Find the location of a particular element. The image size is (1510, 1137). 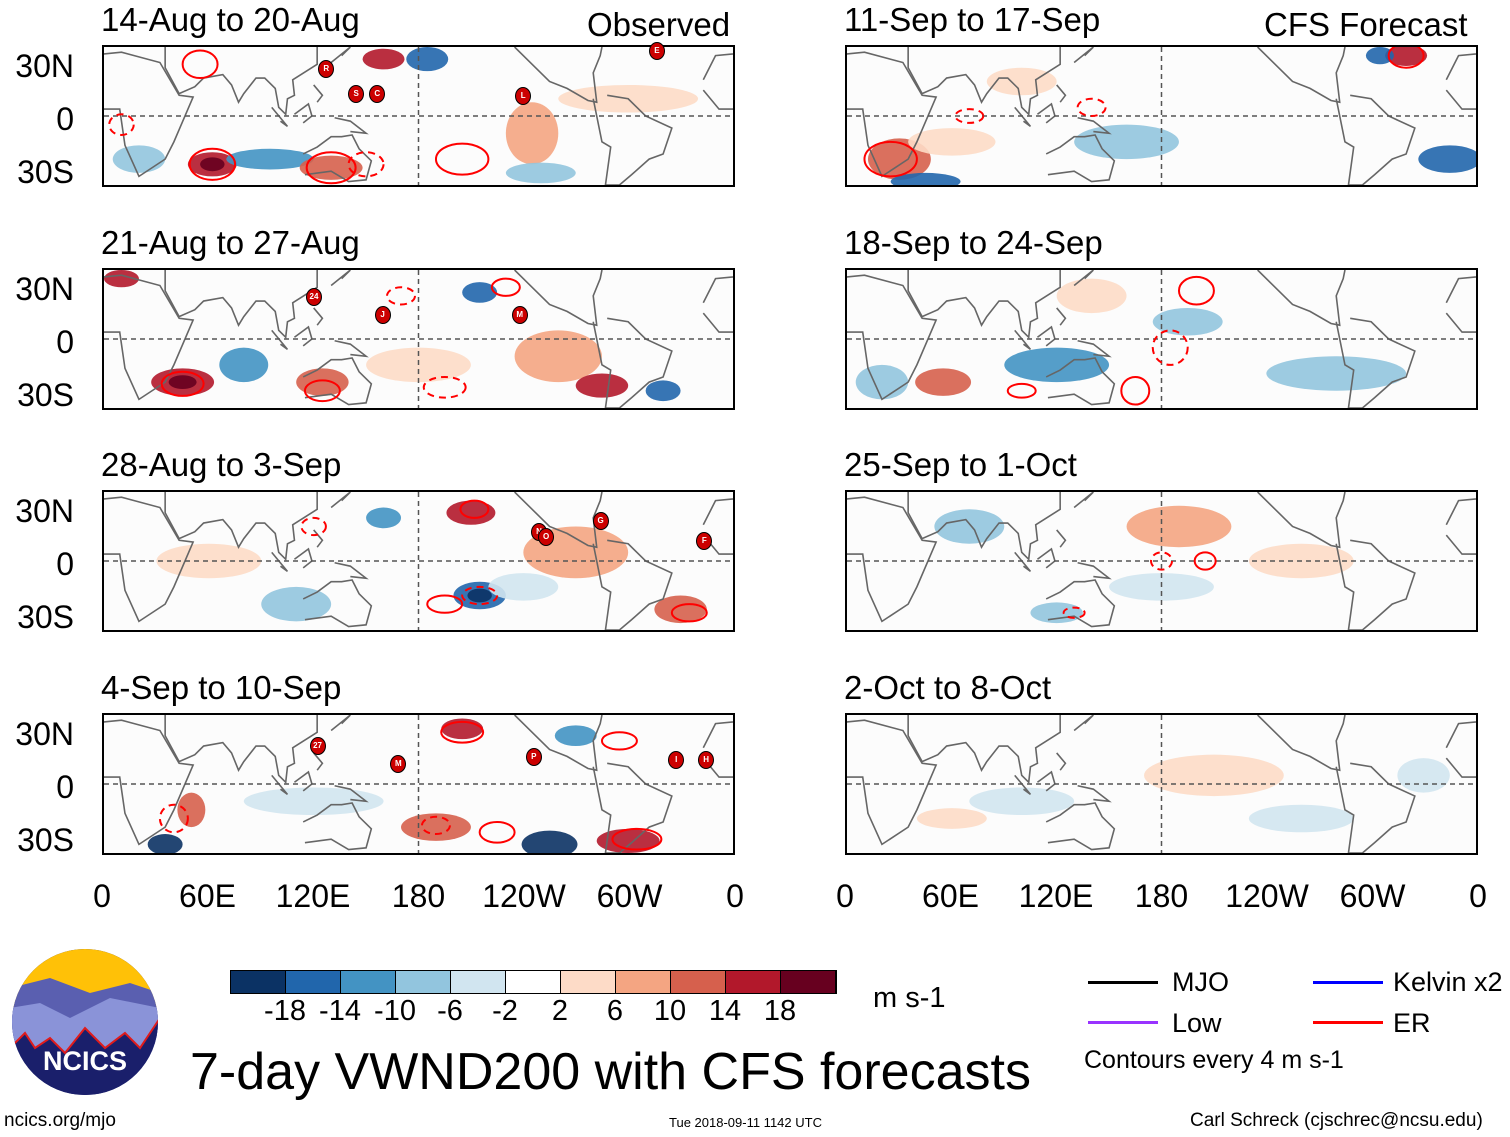

panel-title: 4-Sep to 10-Sep is located at coordinates (221, 687).